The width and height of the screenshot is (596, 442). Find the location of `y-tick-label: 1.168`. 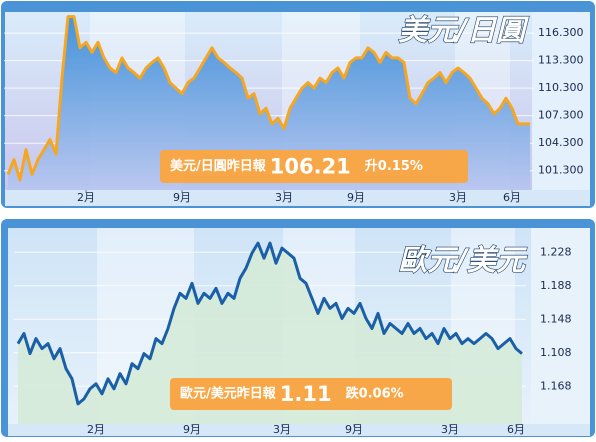

y-tick-label: 1.168 is located at coordinates (556, 385).